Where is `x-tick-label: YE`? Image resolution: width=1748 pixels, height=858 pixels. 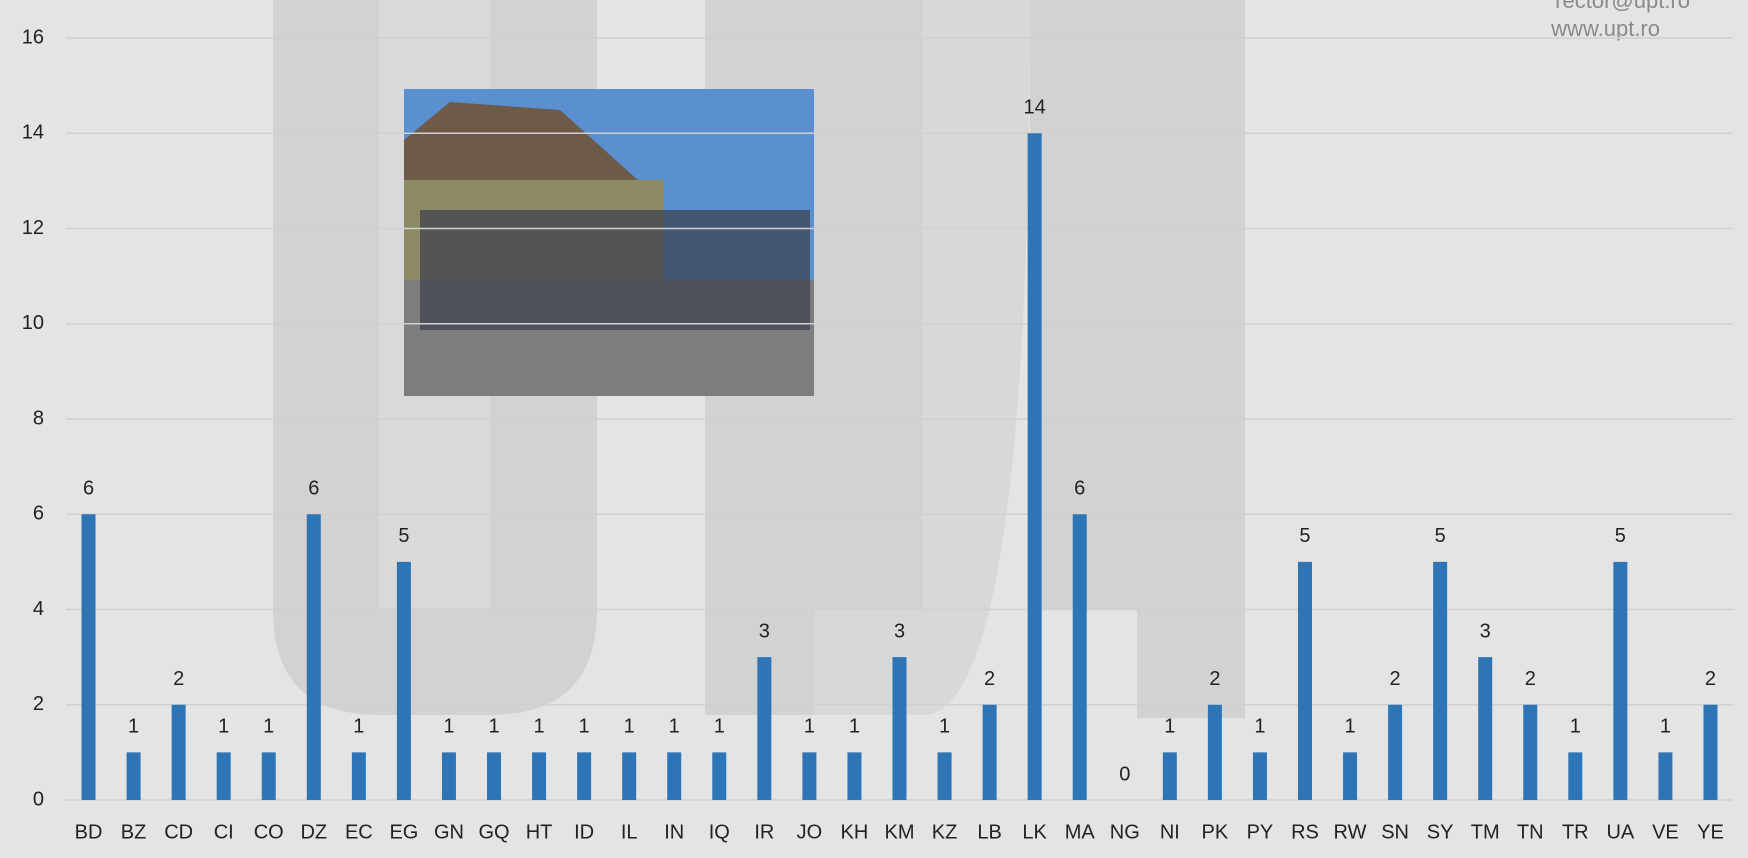
x-tick-label: YE is located at coordinates (1710, 832).